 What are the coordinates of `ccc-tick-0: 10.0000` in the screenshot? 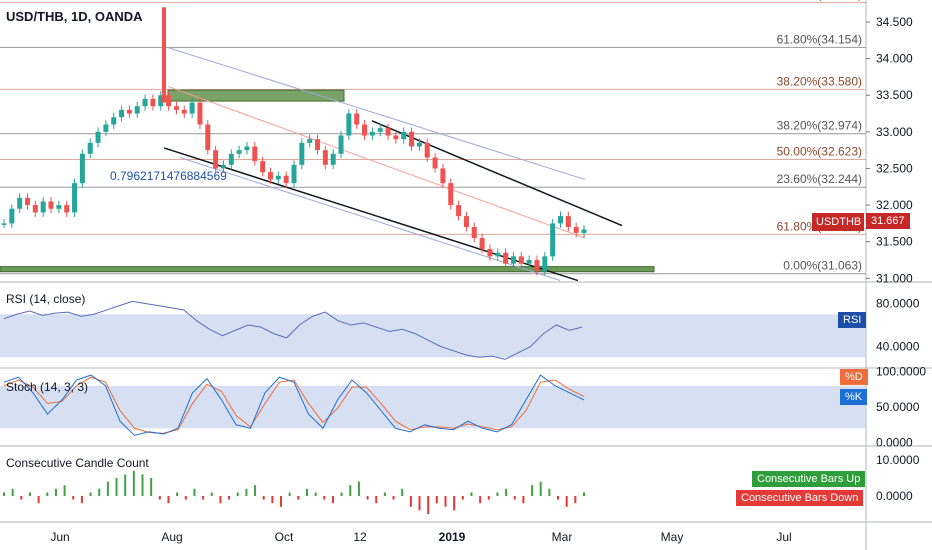 It's located at (898, 460).